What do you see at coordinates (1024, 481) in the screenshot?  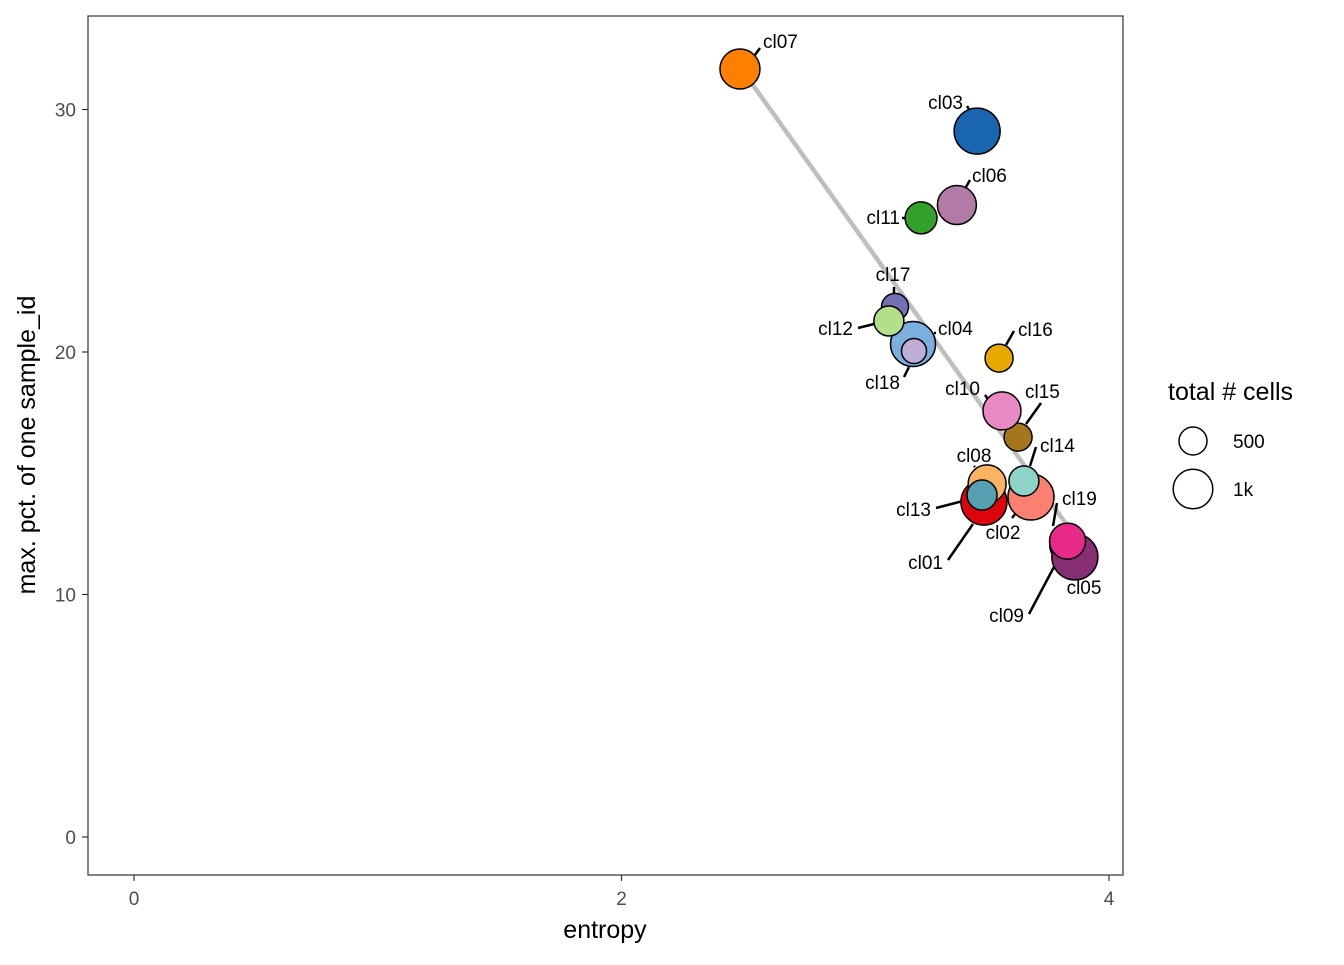 I see `point-cl14` at bounding box center [1024, 481].